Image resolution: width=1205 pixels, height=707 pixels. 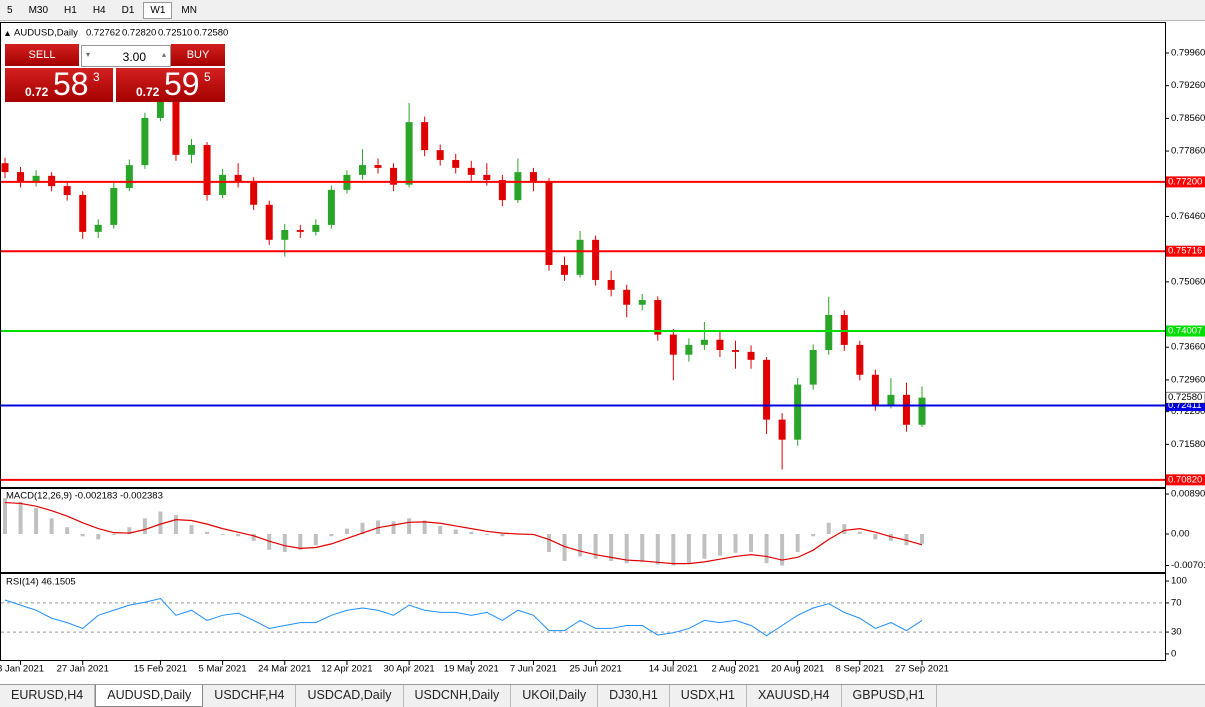 What do you see at coordinates (250, 696) in the screenshot?
I see `symbol-tab: USDCHF,H4` at bounding box center [250, 696].